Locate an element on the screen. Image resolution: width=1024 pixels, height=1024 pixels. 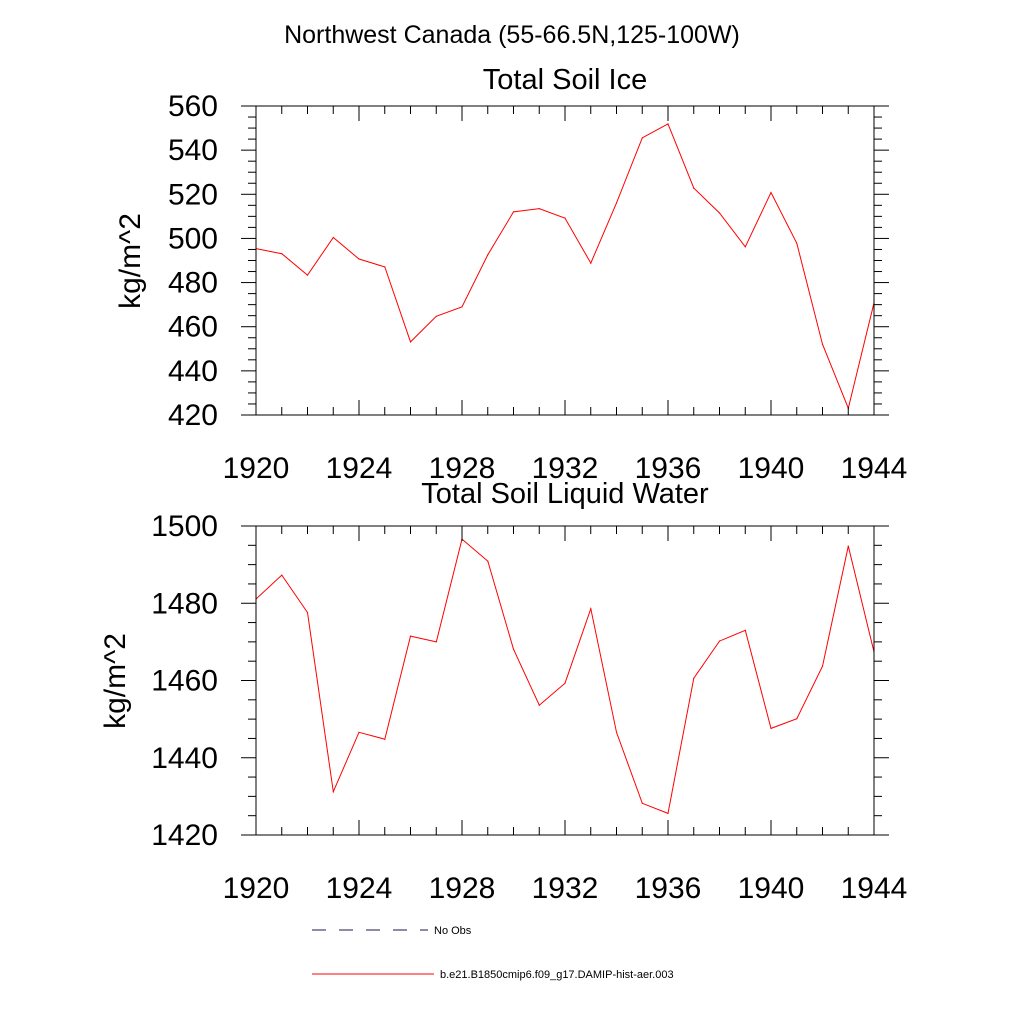
y-tick-label: 1480 is located at coordinates (184, 603).